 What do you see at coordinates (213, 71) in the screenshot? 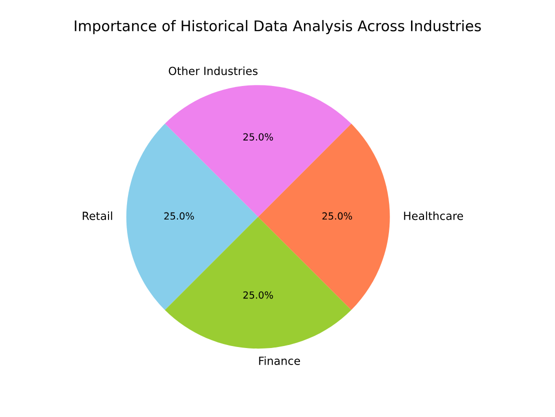
I see `slice-label: Other Industries` at bounding box center [213, 71].